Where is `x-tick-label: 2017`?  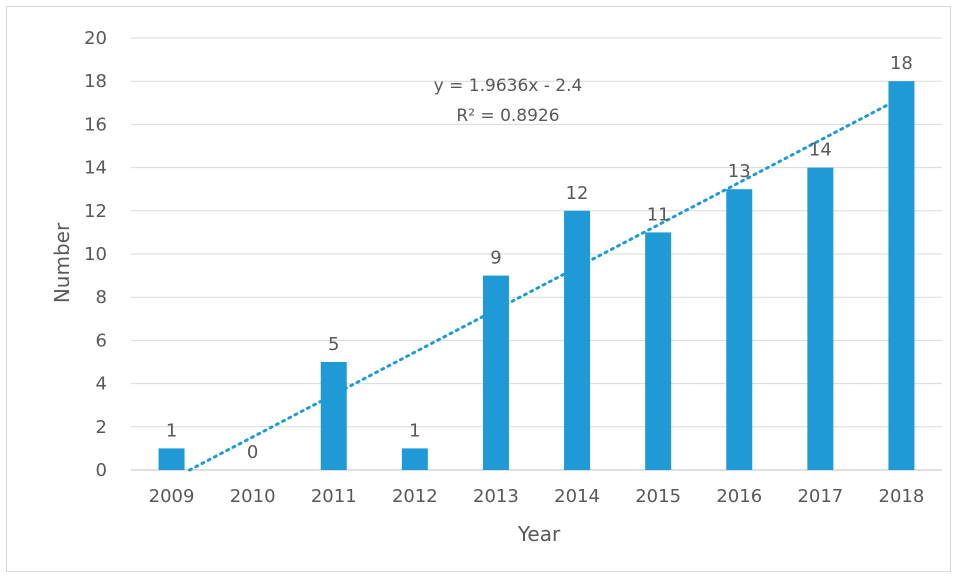 x-tick-label: 2017 is located at coordinates (820, 496).